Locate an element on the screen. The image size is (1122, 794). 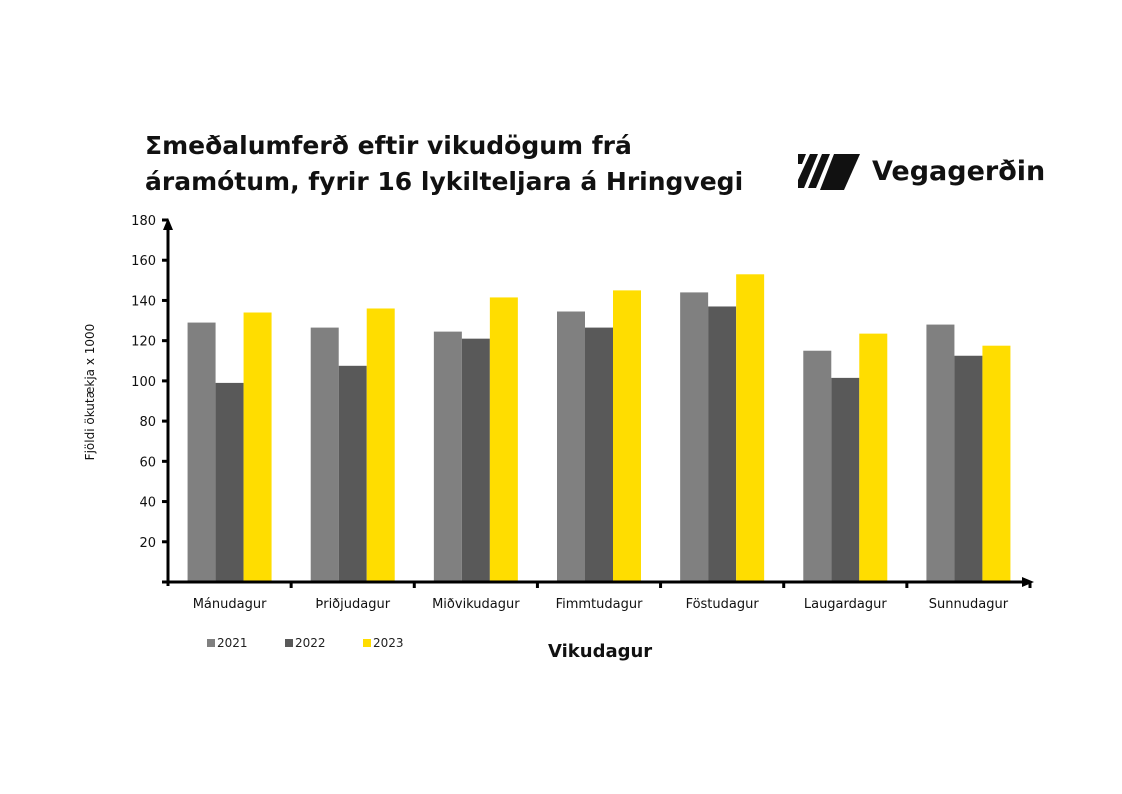
x-axis-label: Vikudagur is located at coordinates (600, 651).